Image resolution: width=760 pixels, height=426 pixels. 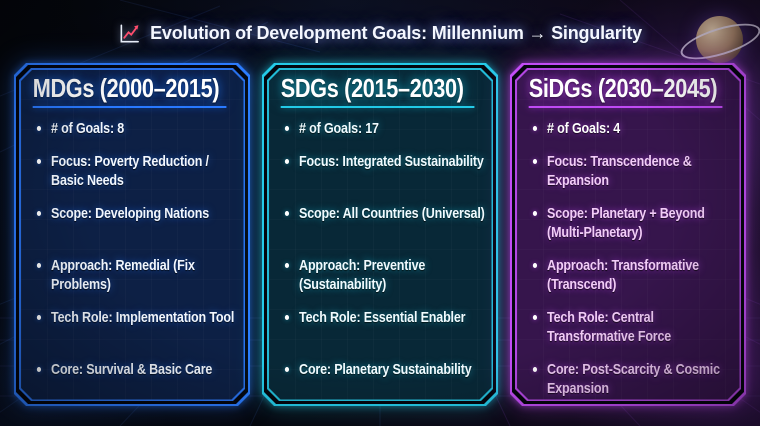 I want to click on card-item: # of Goals: 4, so click(x=631, y=135).